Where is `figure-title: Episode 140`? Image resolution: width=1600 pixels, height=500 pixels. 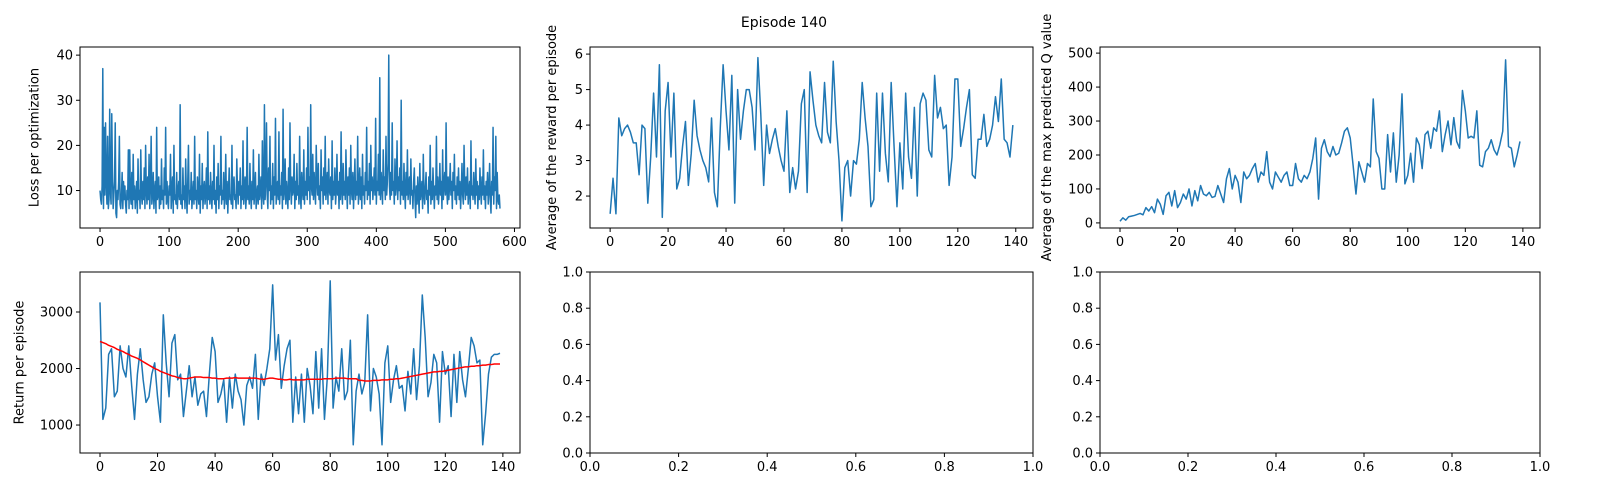
figure-title: Episode 140 is located at coordinates (784, 23).